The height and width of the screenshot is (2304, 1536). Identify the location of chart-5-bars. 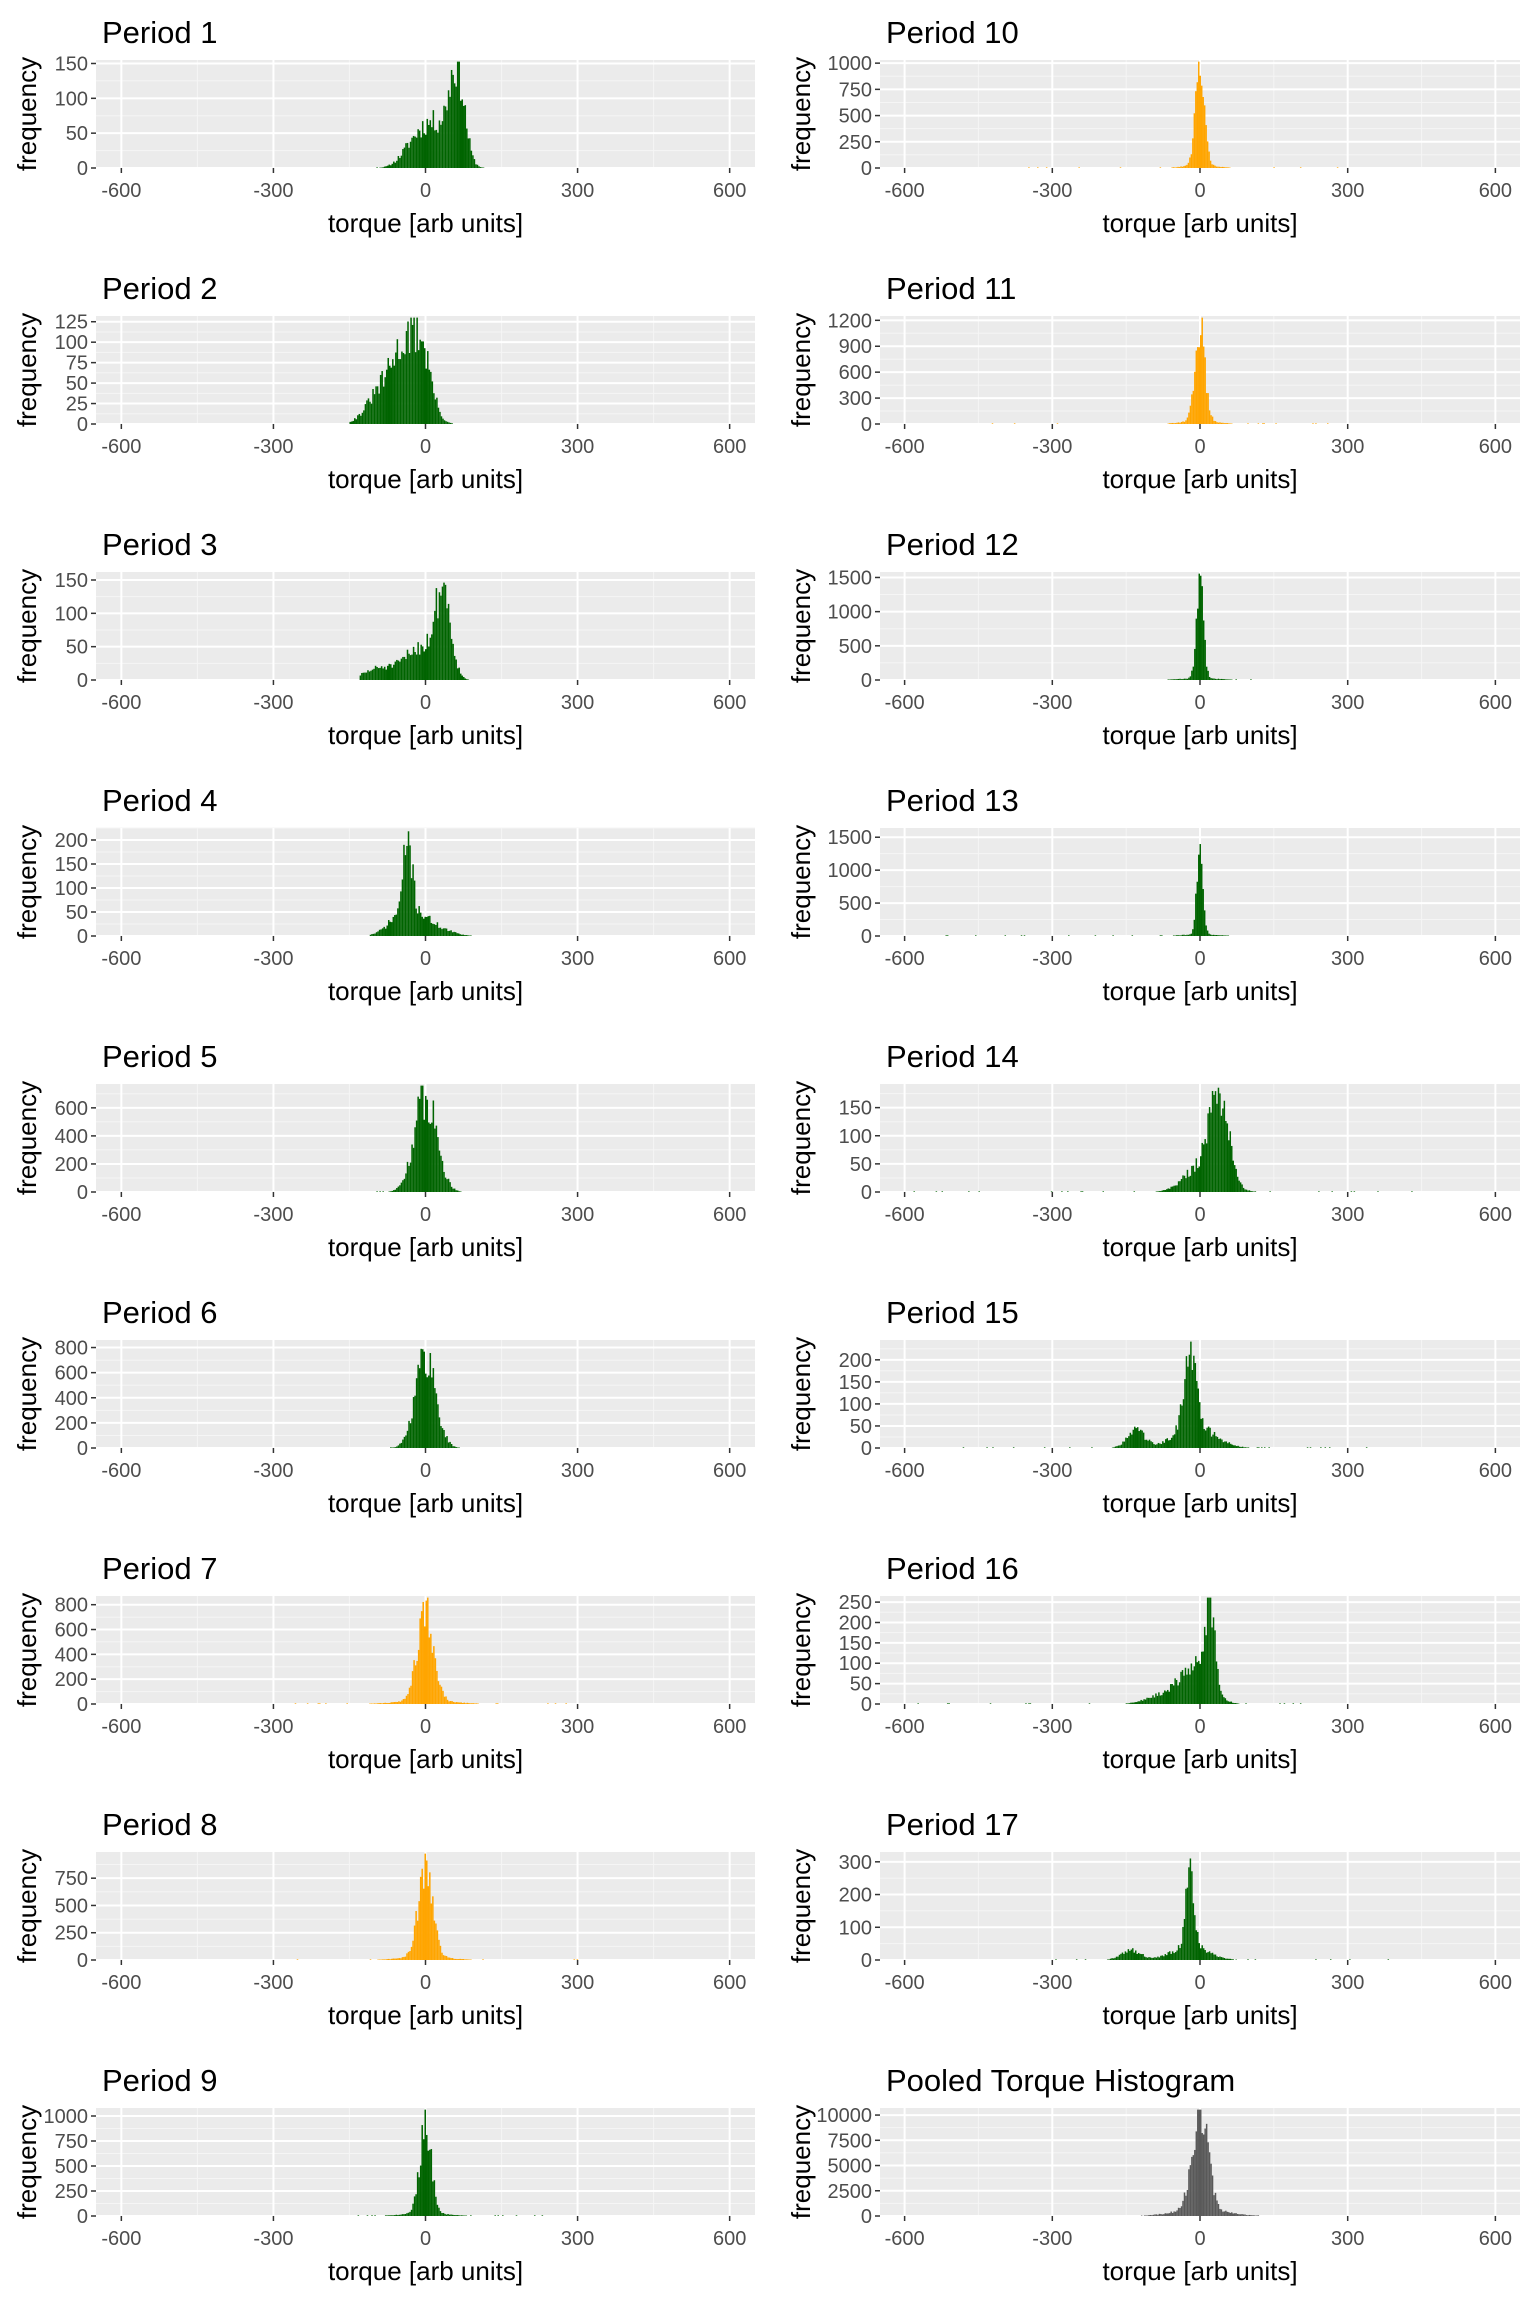
(414, 631).